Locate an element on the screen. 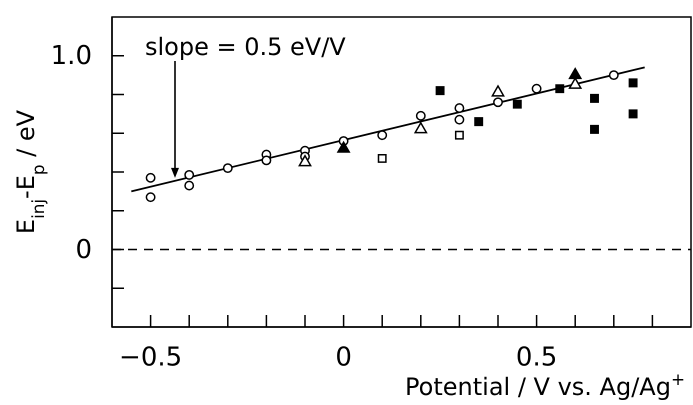  x-tick-label: 0 is located at coordinates (343, 357).